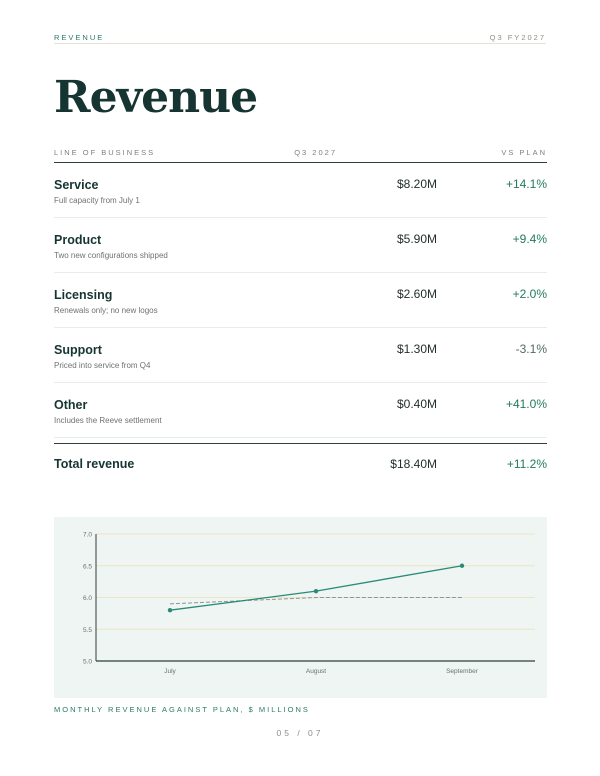 The width and height of the screenshot is (600, 776). Describe the element at coordinates (416, 184) in the screenshot. I see `row-amount: $8.20M` at that location.